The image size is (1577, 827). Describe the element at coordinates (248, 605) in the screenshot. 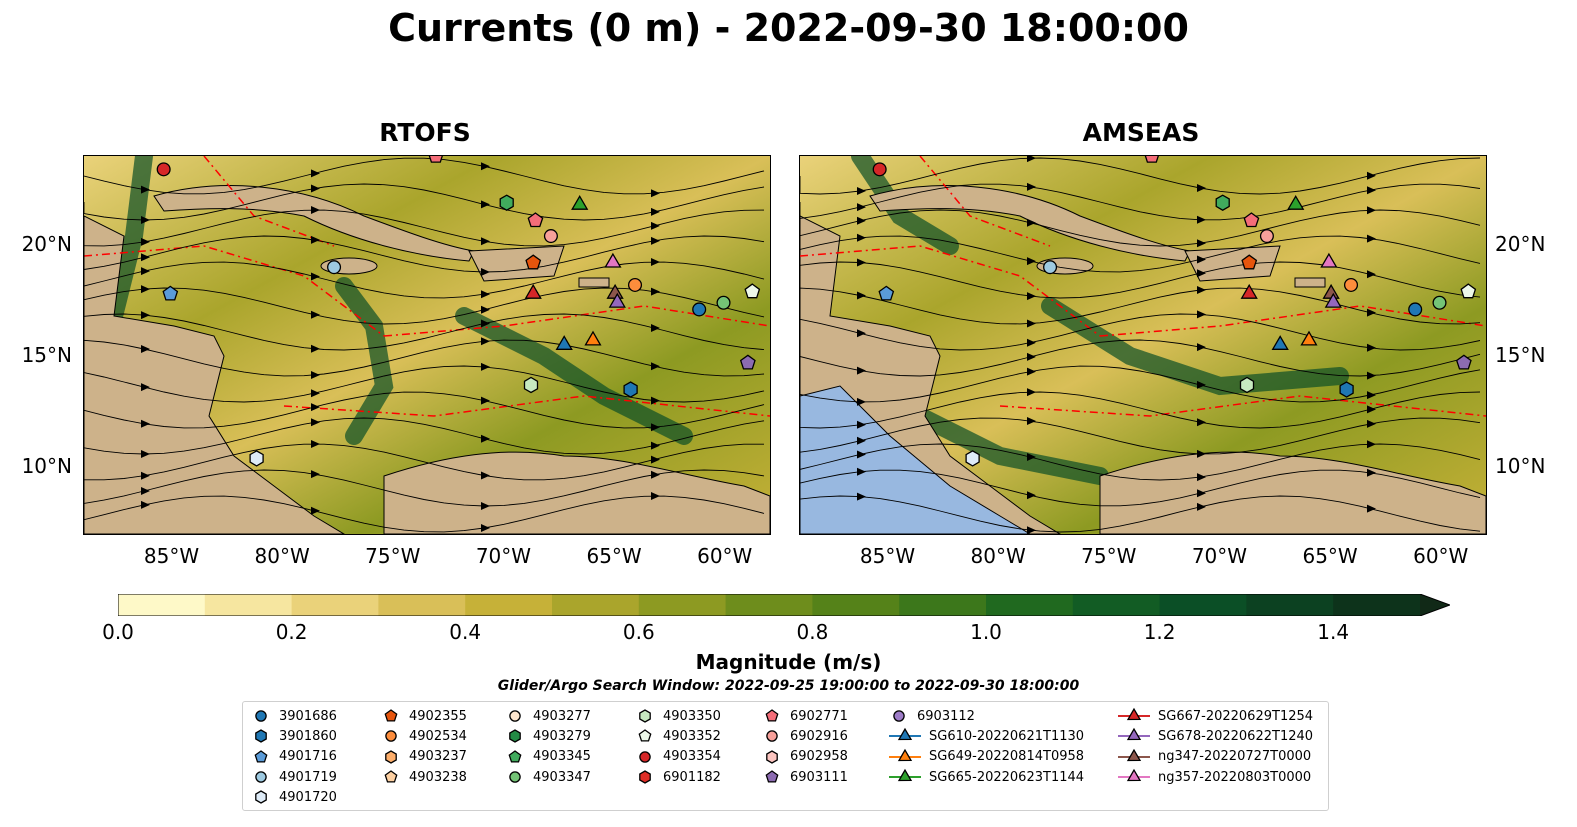

I see `colorbar-segment` at that location.